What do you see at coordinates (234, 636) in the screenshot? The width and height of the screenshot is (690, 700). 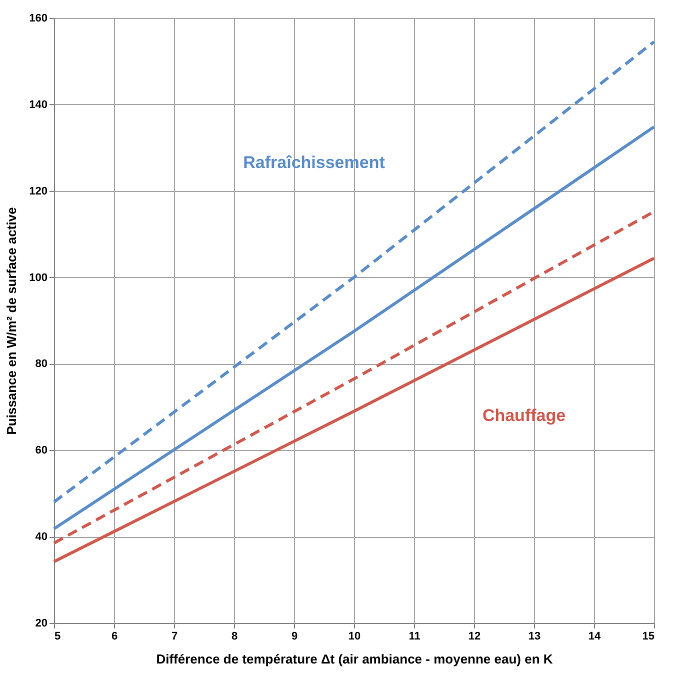 I see `x-tick-label: 8` at bounding box center [234, 636].